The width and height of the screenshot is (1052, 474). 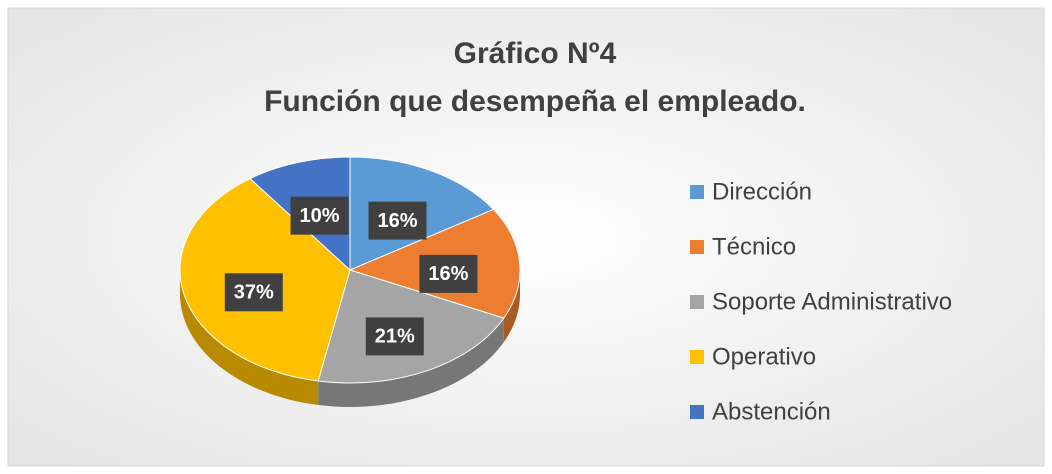 What do you see at coordinates (832, 301) in the screenshot?
I see `legend-label: Soporte Administrativo` at bounding box center [832, 301].